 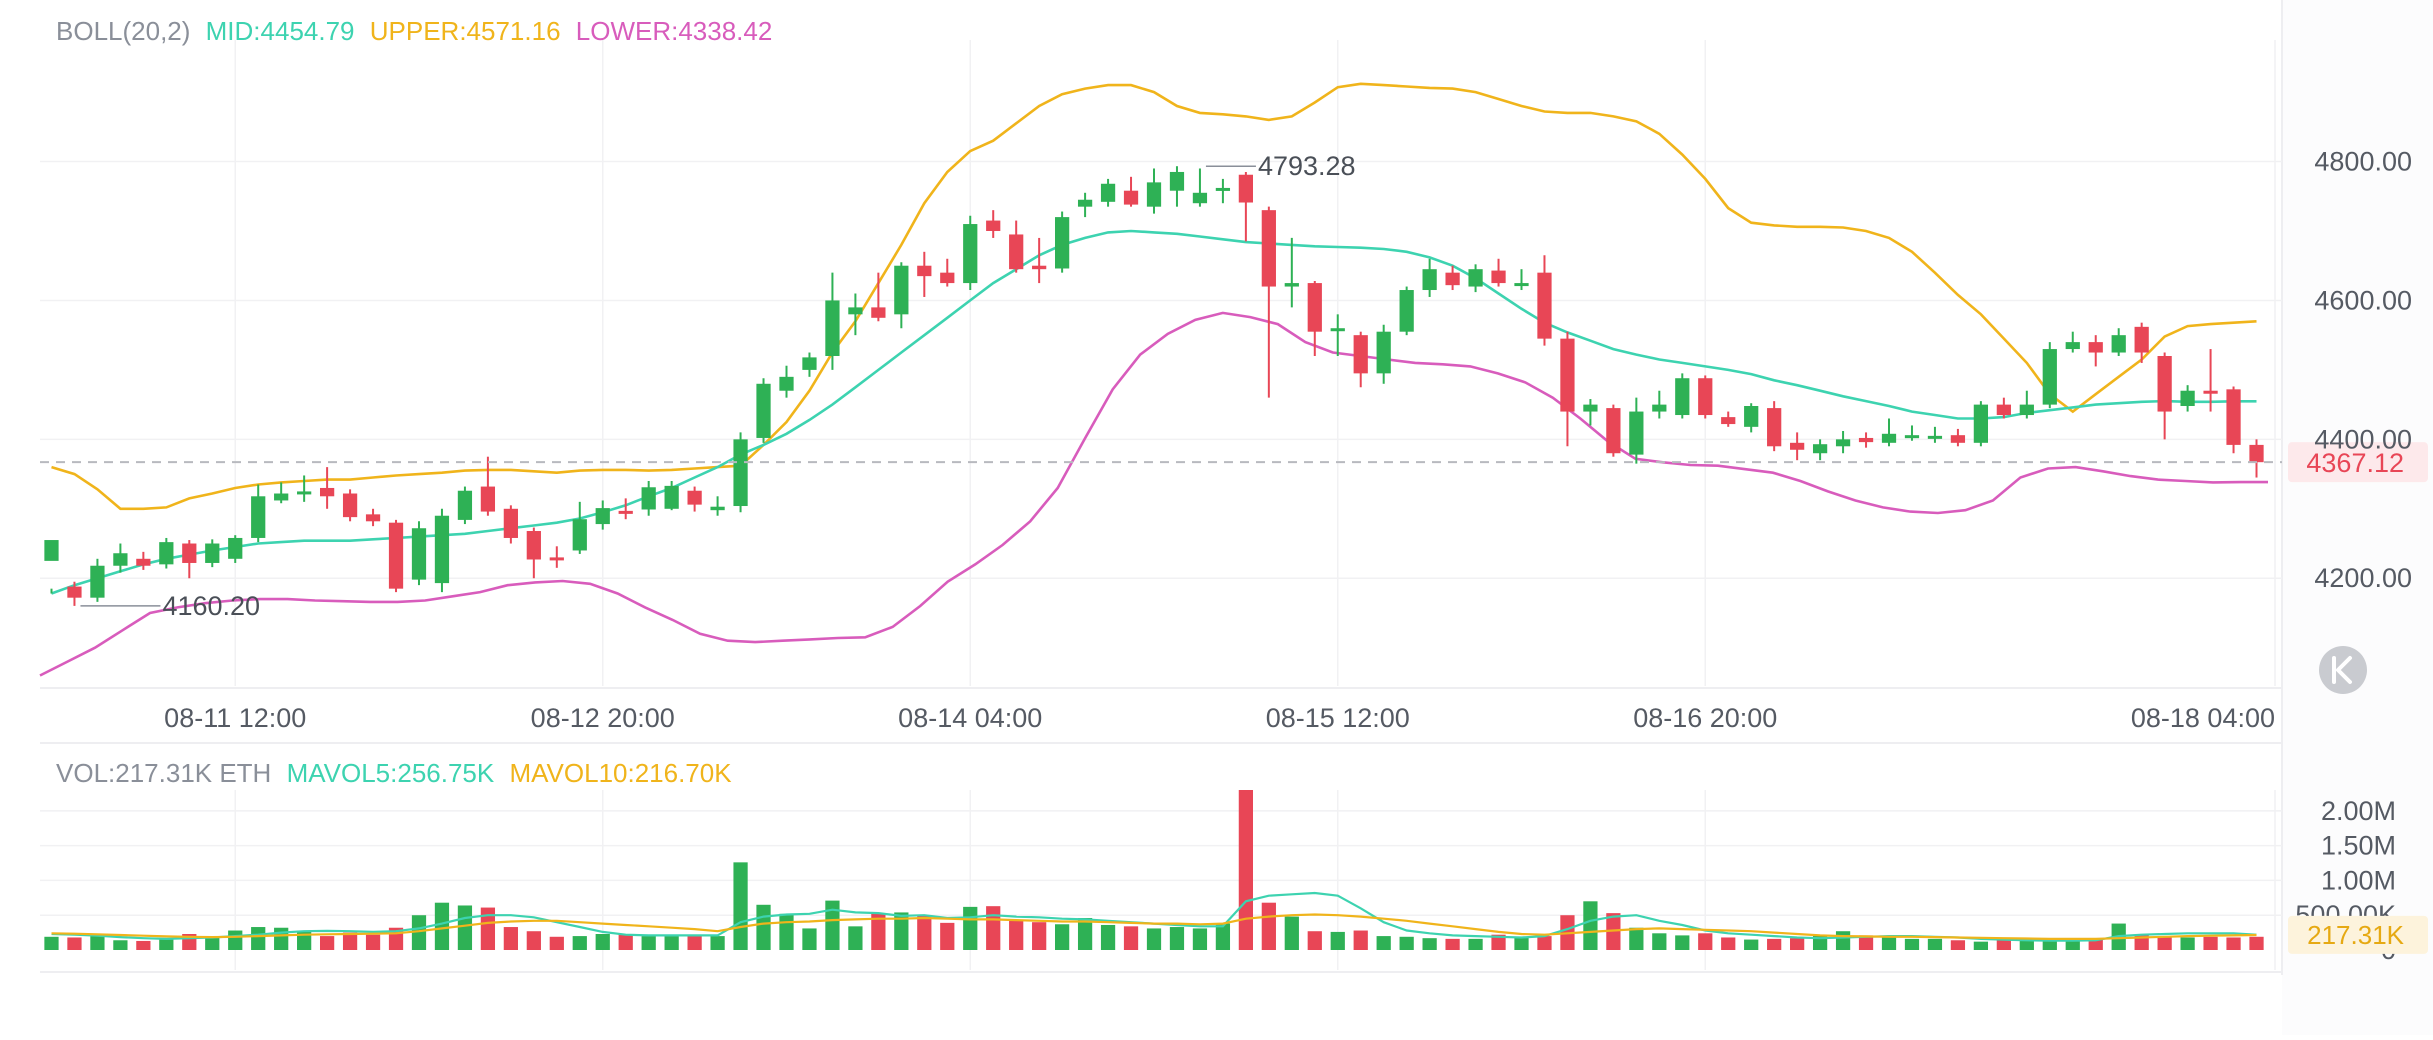 What do you see at coordinates (970, 718) in the screenshot?
I see `x-tick-label: 08-14 04:00` at bounding box center [970, 718].